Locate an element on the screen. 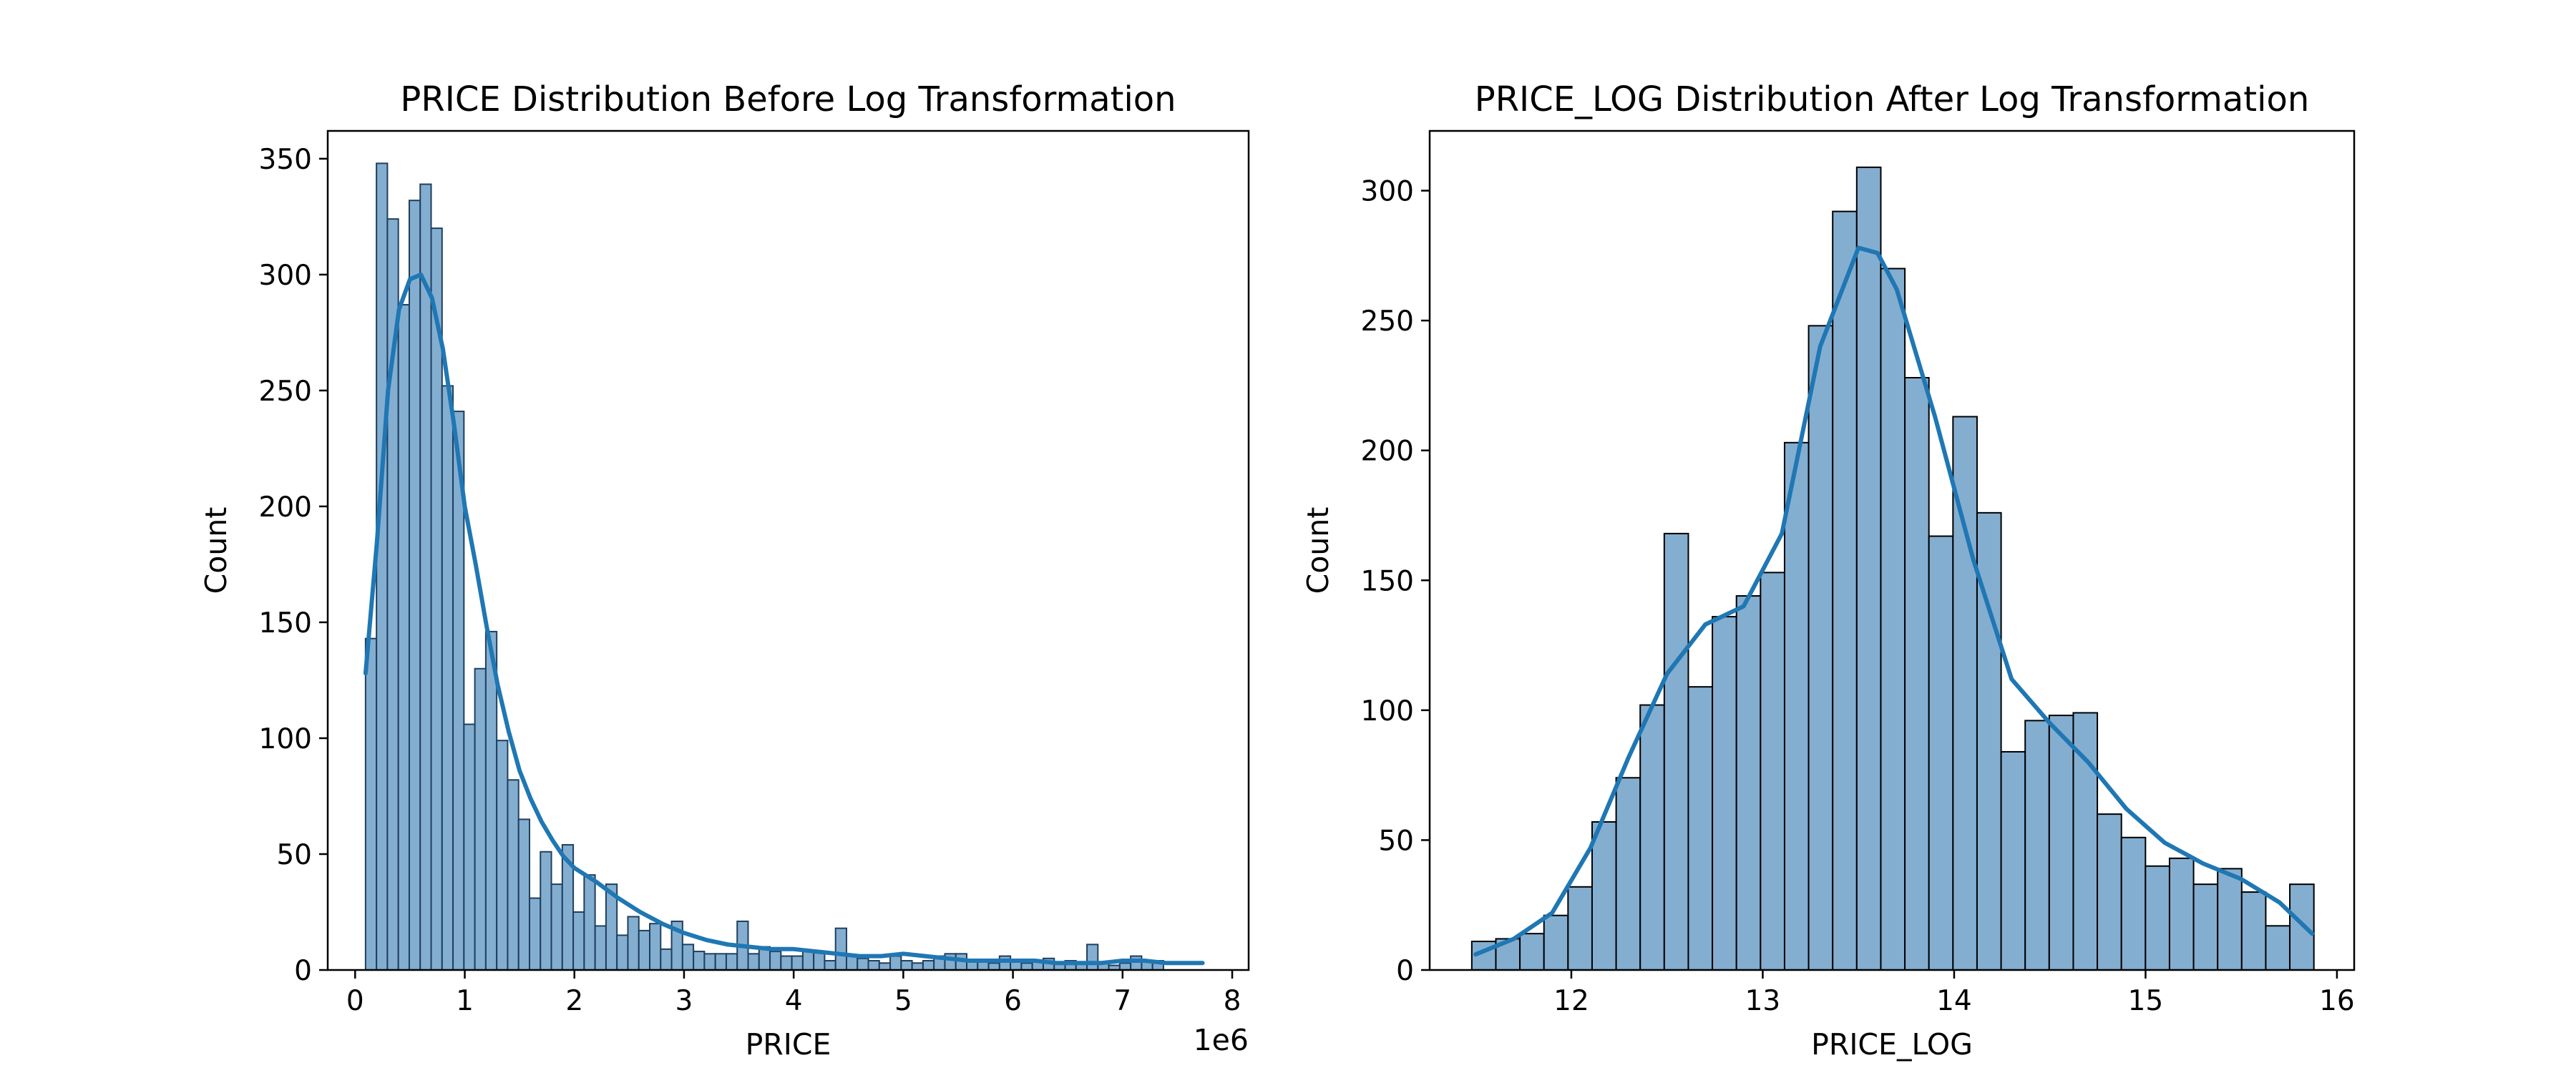  x-tick-label: 4 is located at coordinates (794, 1001).